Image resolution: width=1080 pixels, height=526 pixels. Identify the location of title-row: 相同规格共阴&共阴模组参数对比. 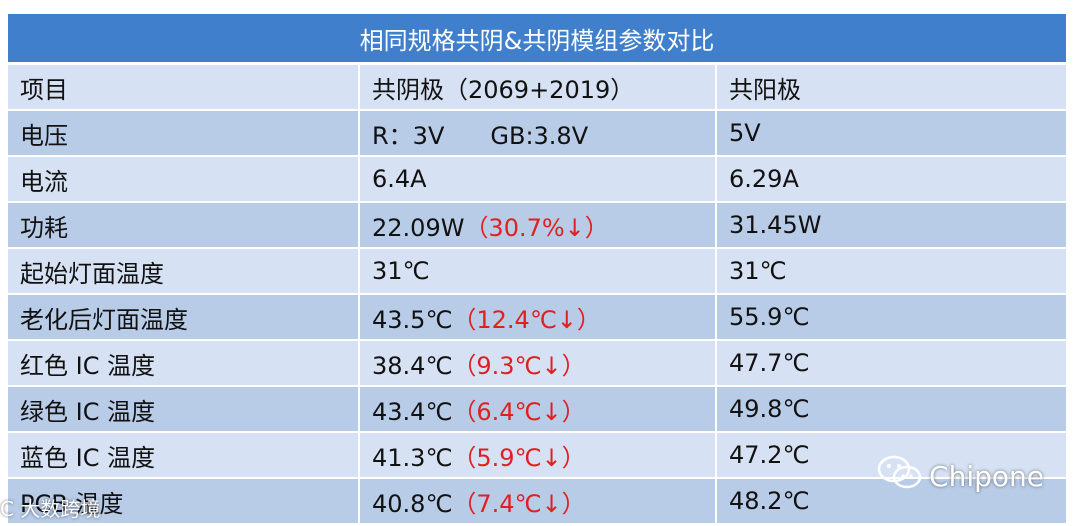
(537, 38).